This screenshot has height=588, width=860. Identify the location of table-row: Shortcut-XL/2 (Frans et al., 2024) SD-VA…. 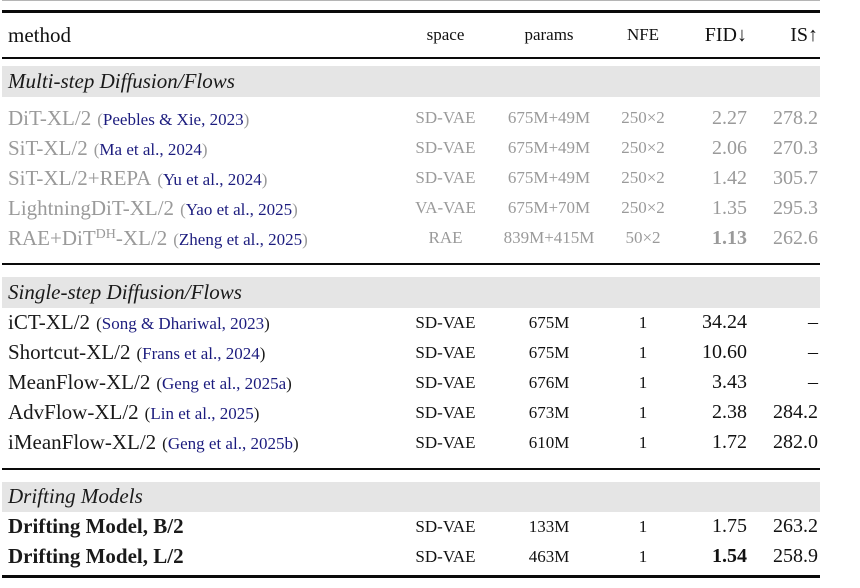
(411, 353).